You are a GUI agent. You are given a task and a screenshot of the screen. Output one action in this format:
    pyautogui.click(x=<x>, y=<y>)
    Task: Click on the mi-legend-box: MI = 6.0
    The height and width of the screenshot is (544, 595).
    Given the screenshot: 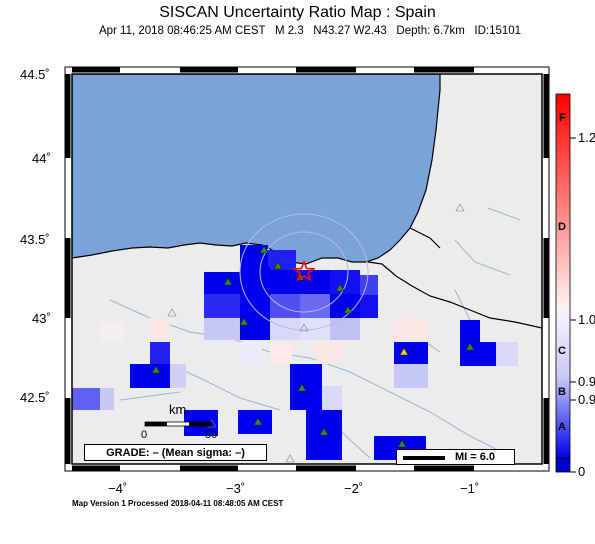 What is the action you would take?
    pyautogui.click(x=455, y=457)
    